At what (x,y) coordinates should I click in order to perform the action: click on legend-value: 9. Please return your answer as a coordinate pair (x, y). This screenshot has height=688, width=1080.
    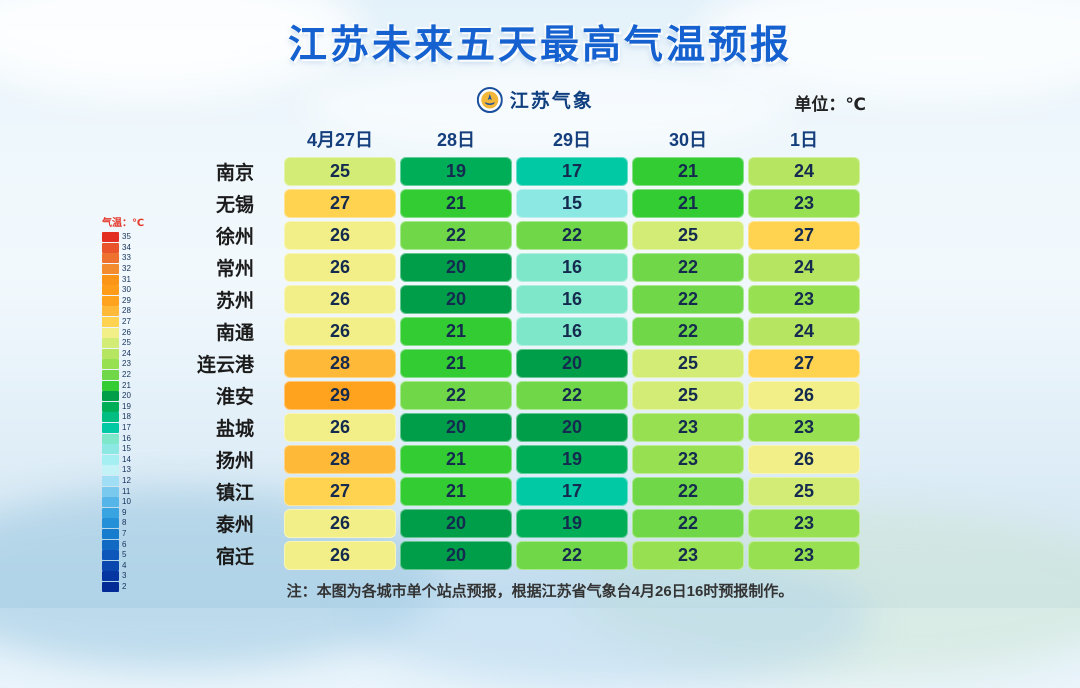
    Looking at the image, I should click on (124, 512).